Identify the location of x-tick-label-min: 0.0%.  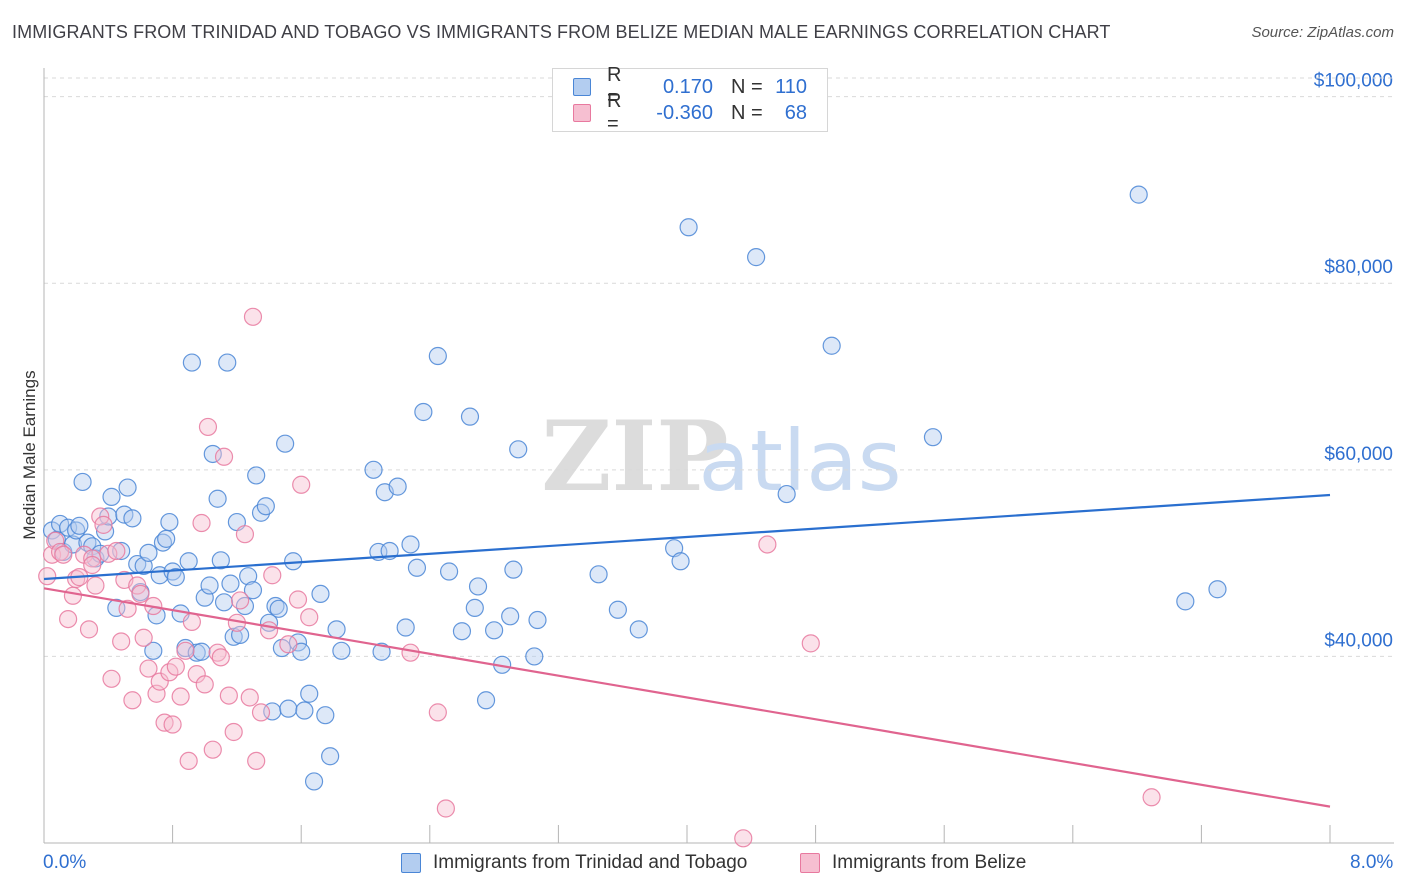
(65, 862).